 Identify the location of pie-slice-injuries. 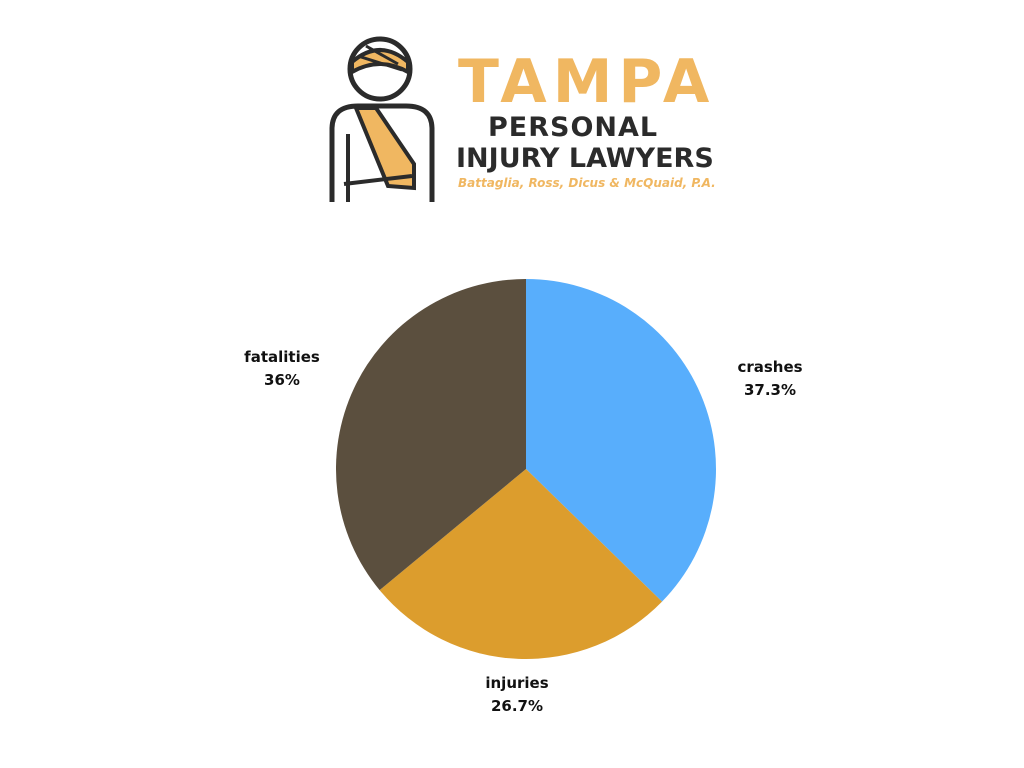
(521, 564).